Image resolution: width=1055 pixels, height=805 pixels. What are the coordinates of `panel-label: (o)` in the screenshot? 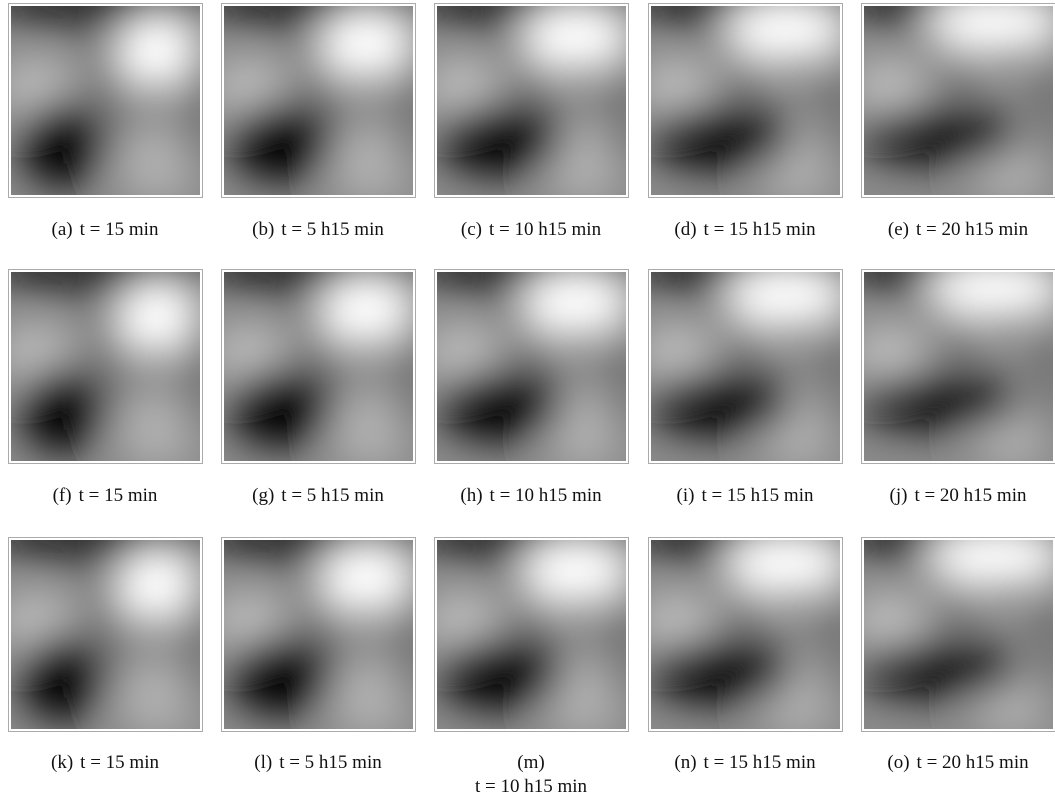 It's located at (898, 762).